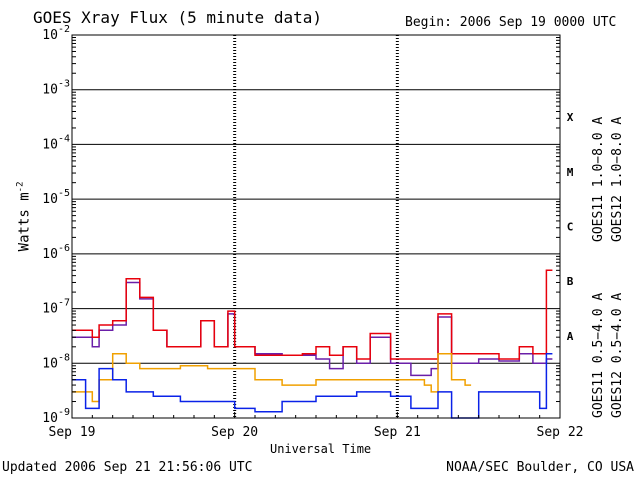 The height and width of the screenshot is (480, 640). What do you see at coordinates (598, 179) in the screenshot?
I see `legend-goes11-long: GOES11 1.0−8.0 A` at bounding box center [598, 179].